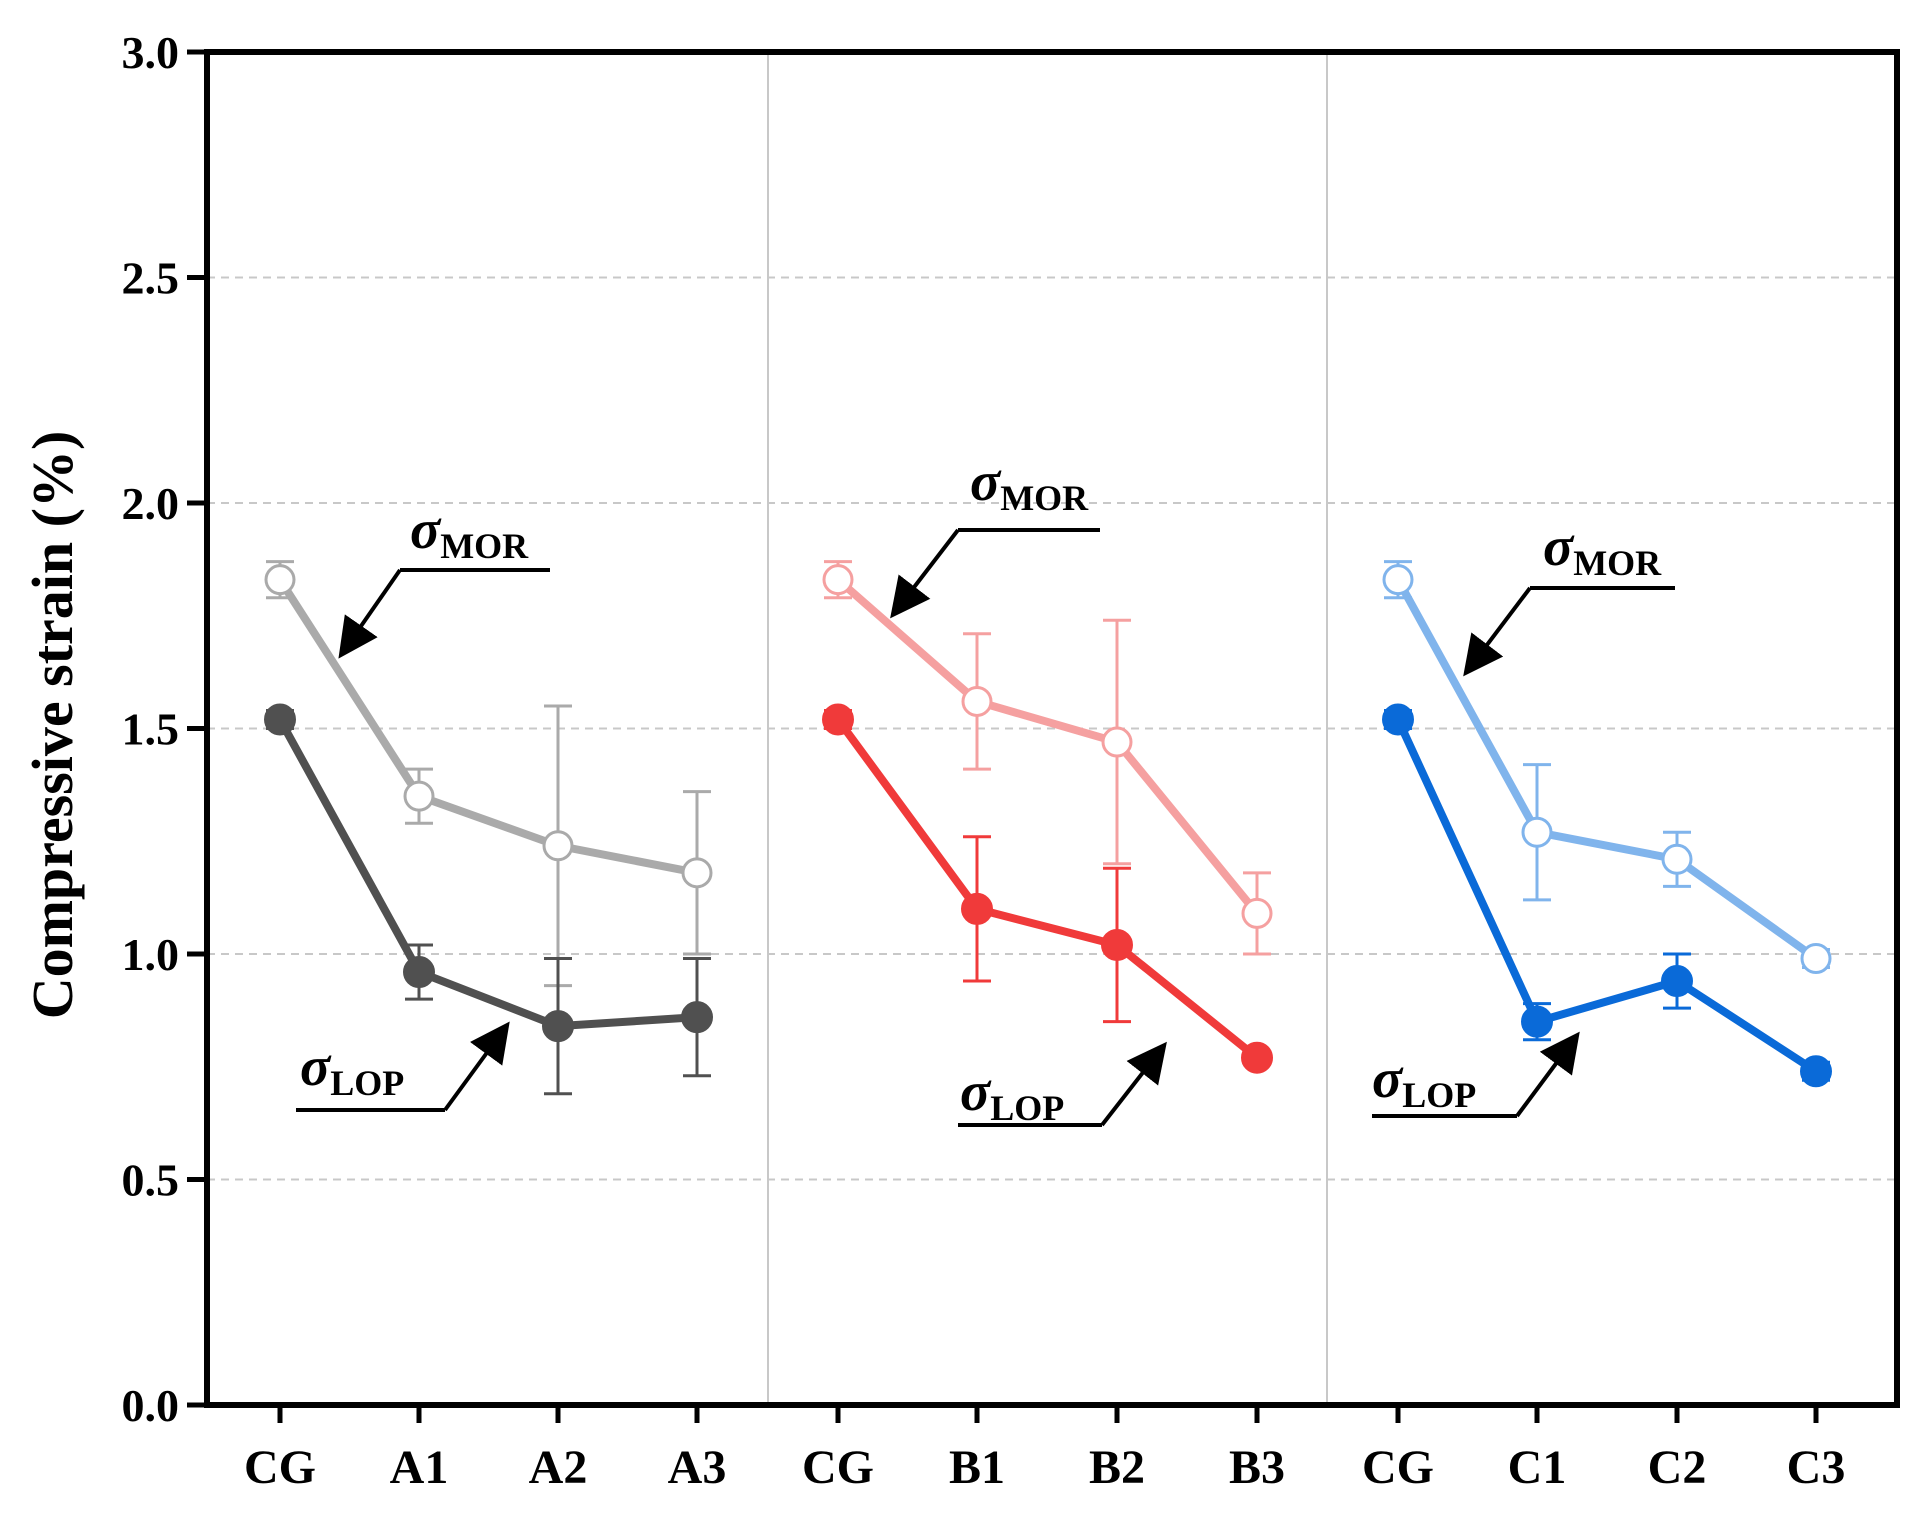 The image size is (1917, 1514). What do you see at coordinates (558, 1467) in the screenshot?
I see `x-tick-label: A2` at bounding box center [558, 1467].